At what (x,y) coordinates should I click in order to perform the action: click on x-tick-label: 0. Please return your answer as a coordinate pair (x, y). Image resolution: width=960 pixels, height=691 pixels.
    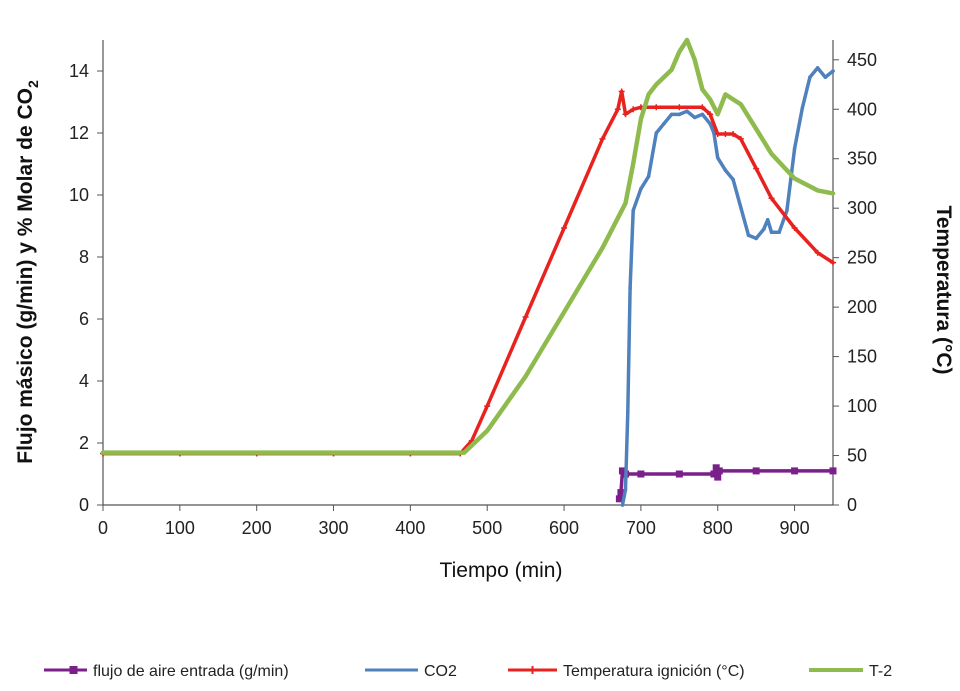
    Looking at the image, I should click on (103, 528).